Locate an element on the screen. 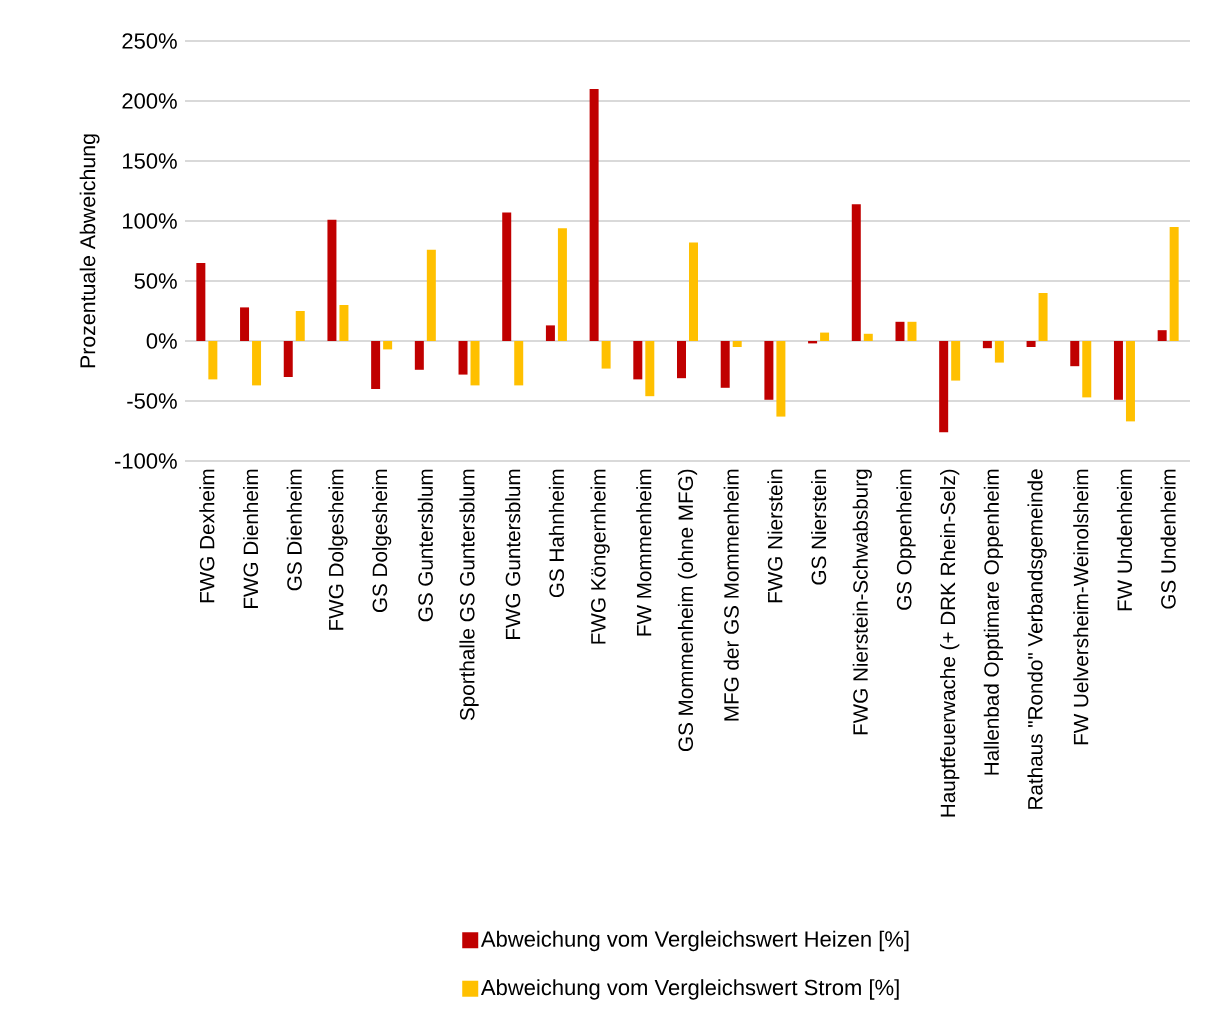 The width and height of the screenshot is (1210, 1030). x-tick-label: Rathaus "Rondo" Verbandsgemeinde is located at coordinates (1037, 639).